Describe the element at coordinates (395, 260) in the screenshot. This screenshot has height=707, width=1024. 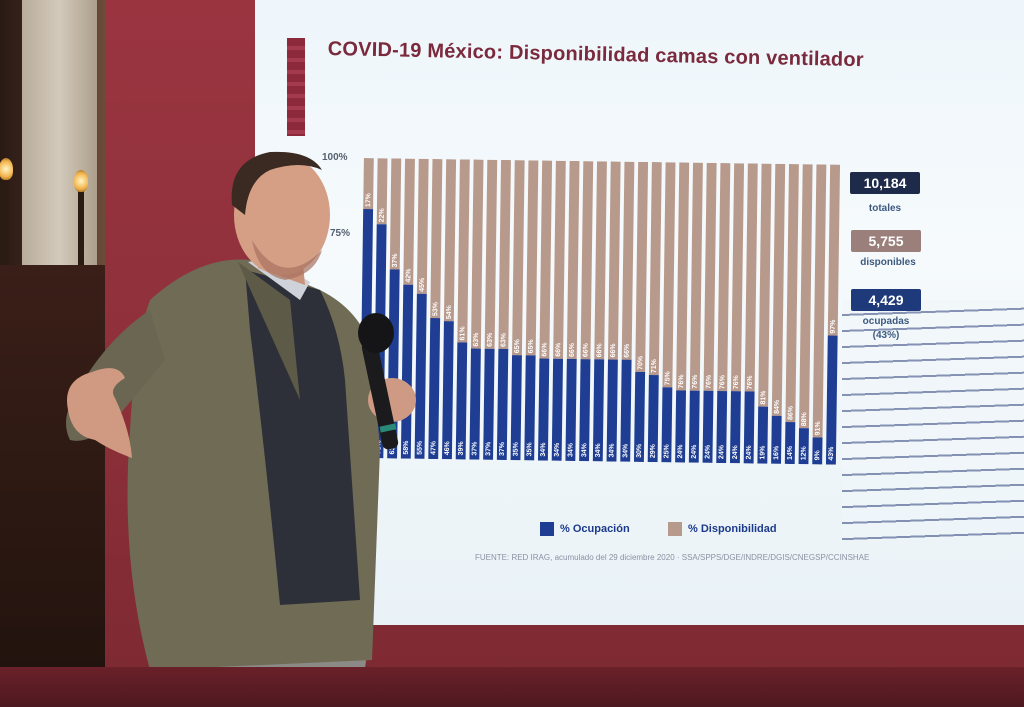
I see `bar-top-label: 37%` at that location.